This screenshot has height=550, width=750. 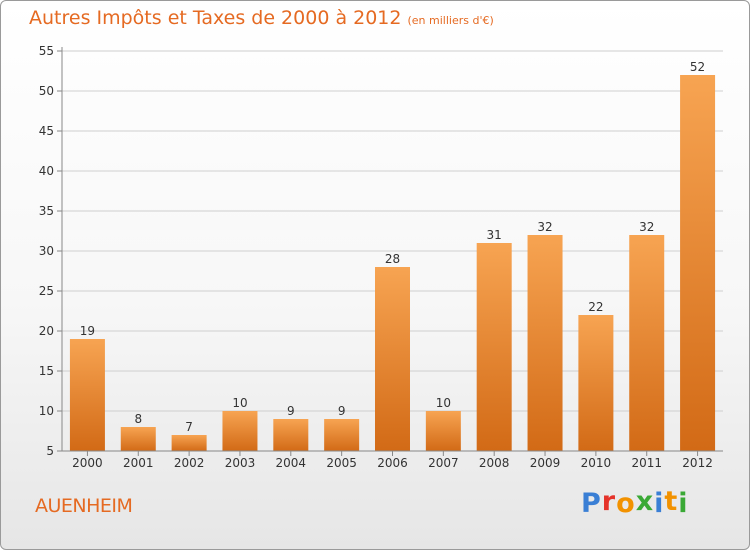 What do you see at coordinates (609, 501) in the screenshot?
I see `logo-letter: r` at bounding box center [609, 501].